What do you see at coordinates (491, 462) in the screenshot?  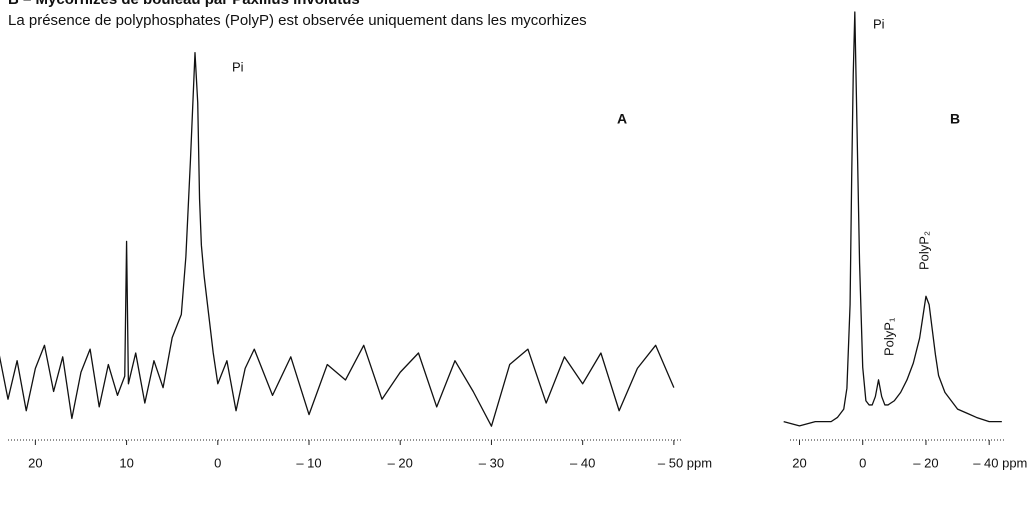 I see `x-tick-label: – 30` at bounding box center [491, 462].